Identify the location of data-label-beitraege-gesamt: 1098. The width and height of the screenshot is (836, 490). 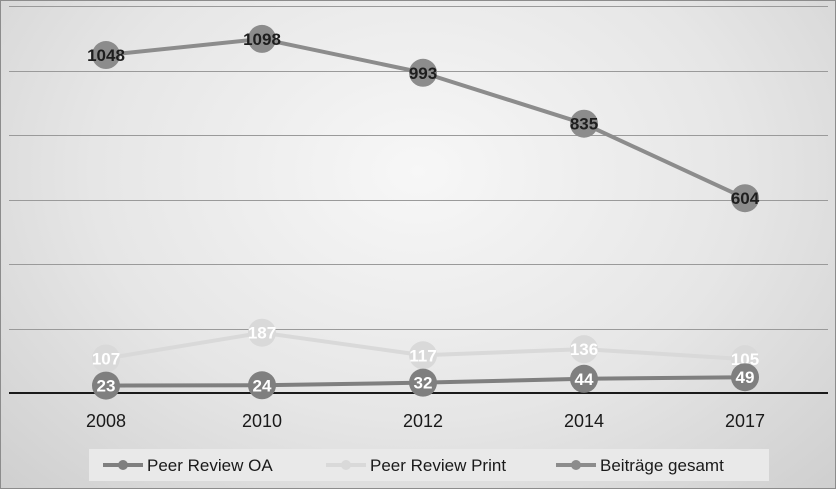
(262, 39).